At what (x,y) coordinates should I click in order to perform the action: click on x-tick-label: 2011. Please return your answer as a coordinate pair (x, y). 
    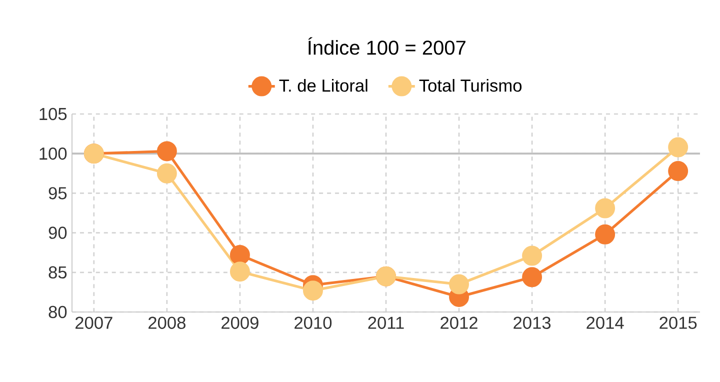
    Looking at the image, I should click on (386, 322).